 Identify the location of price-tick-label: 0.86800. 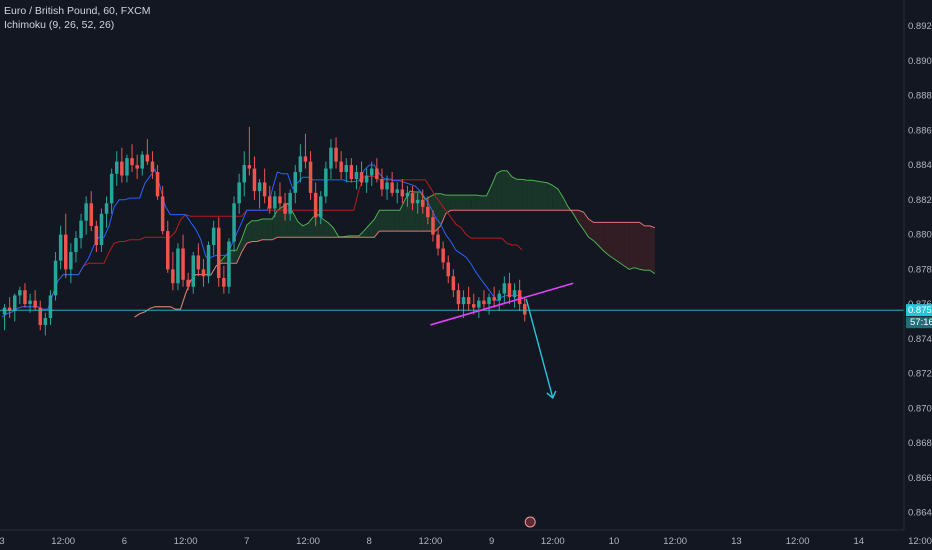
(920, 443).